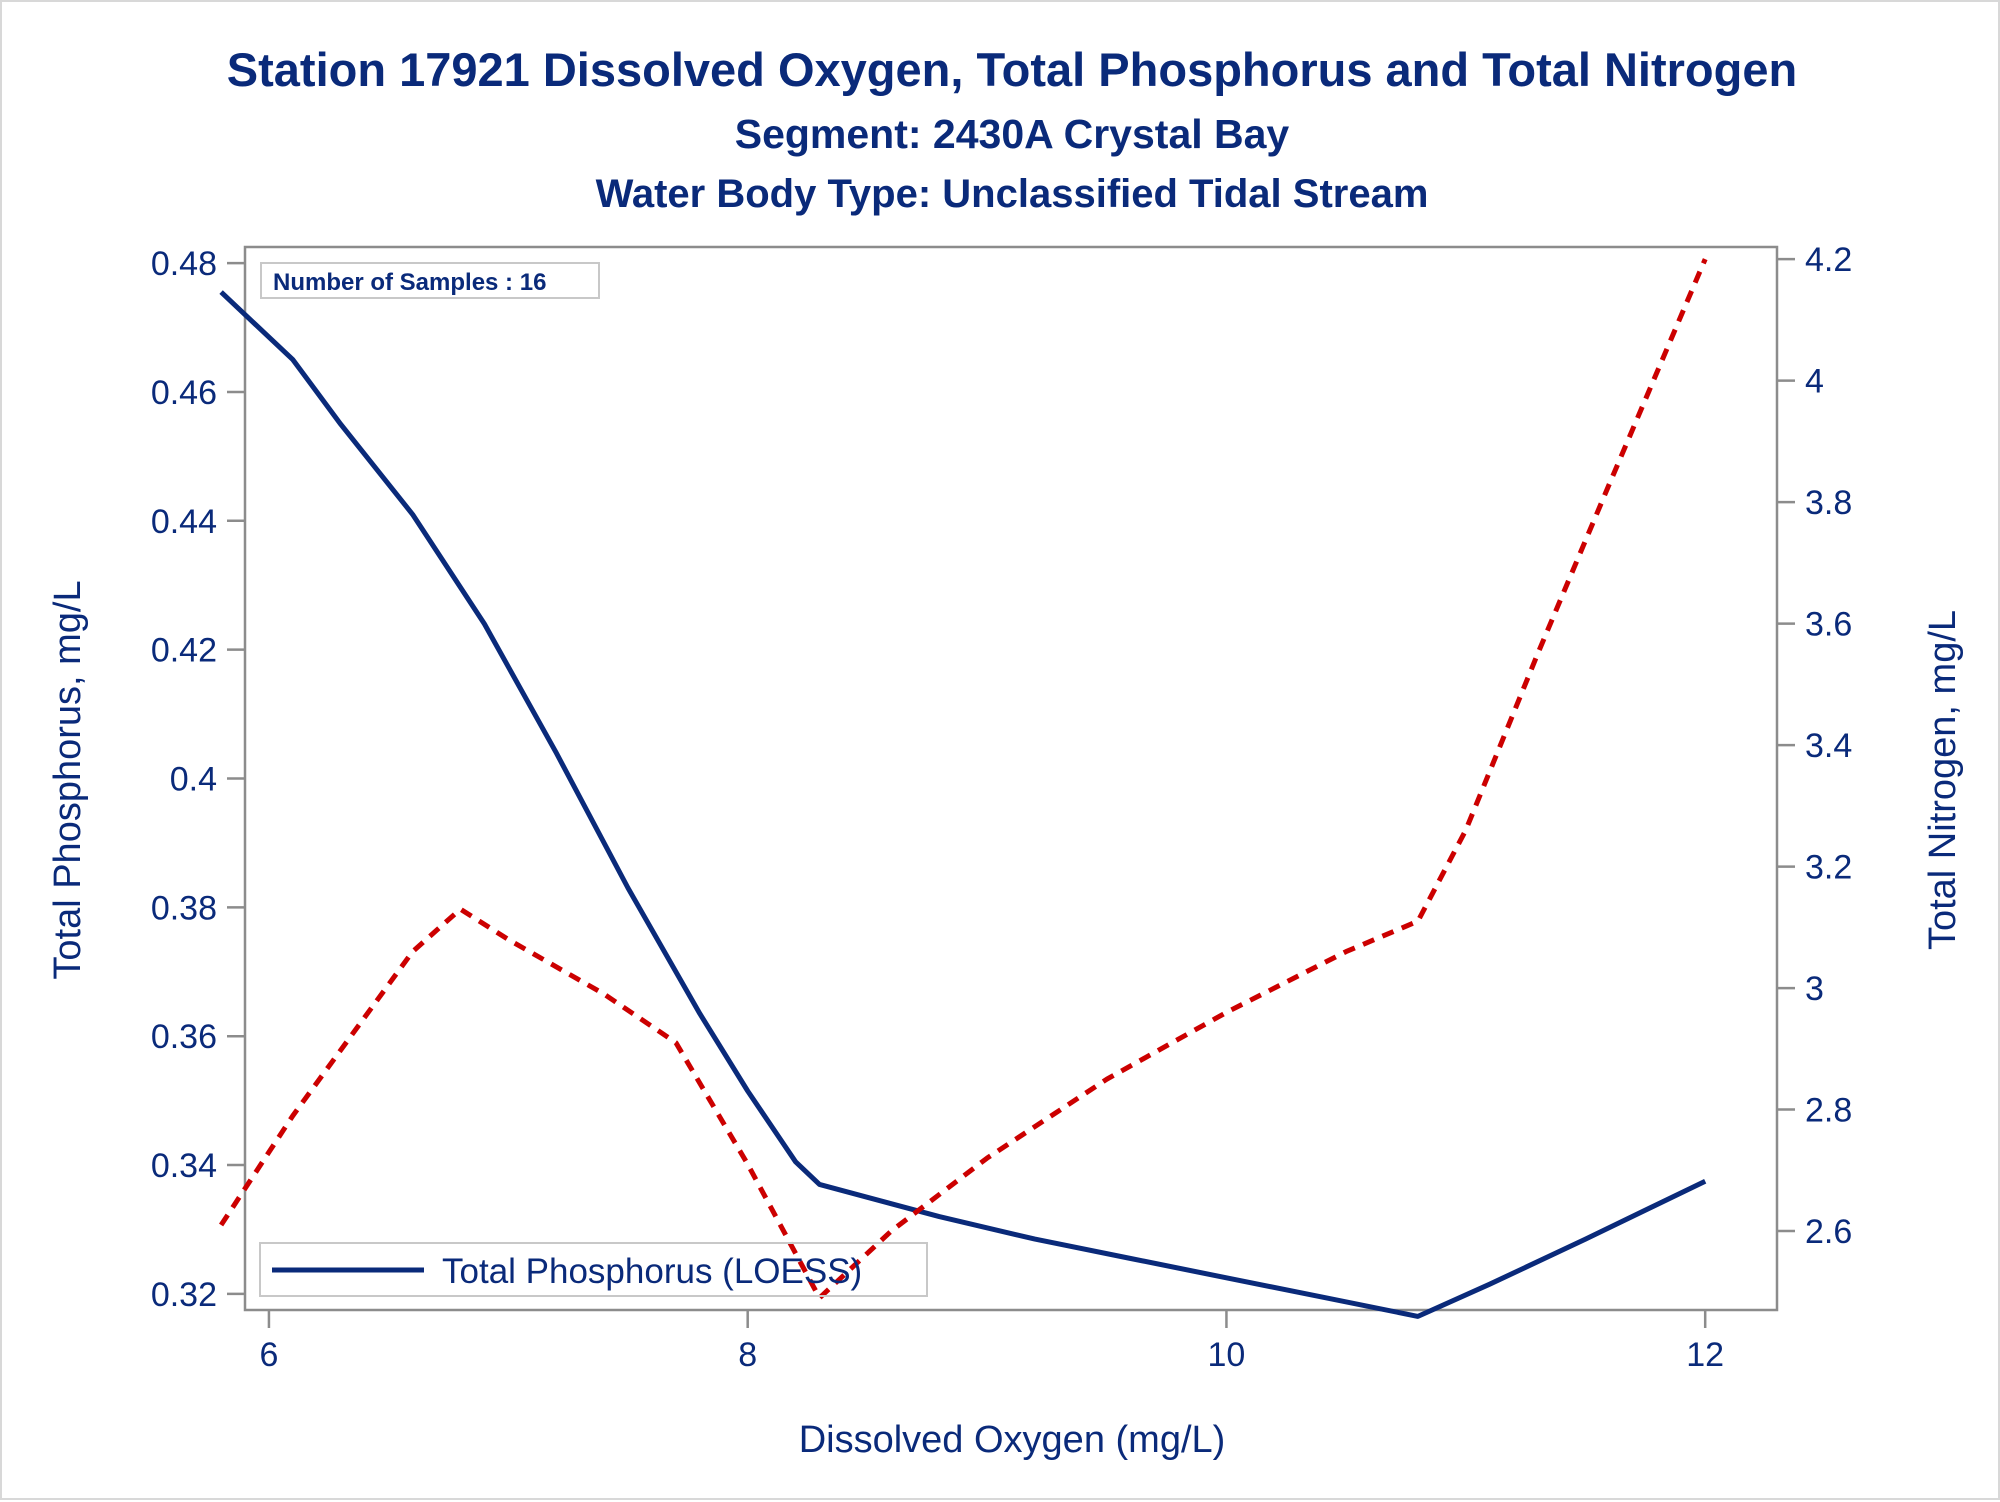 The image size is (2000, 1502). What do you see at coordinates (193, 780) in the screenshot?
I see `y-tick-label: 0.4` at bounding box center [193, 780].